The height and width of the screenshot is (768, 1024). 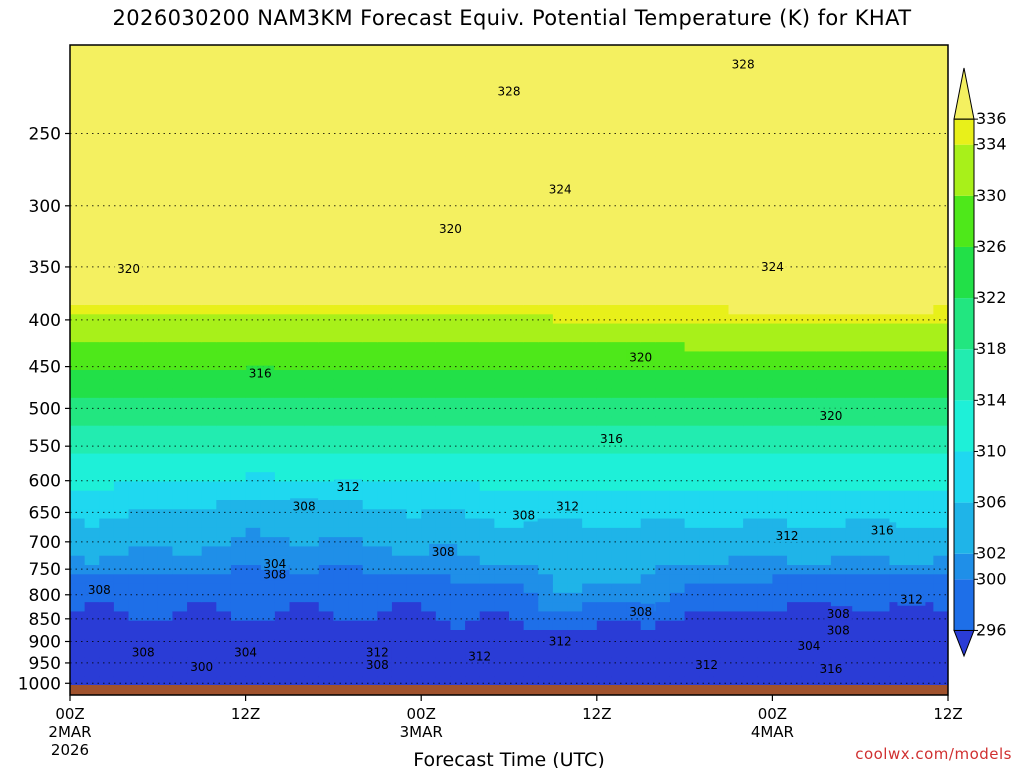 What do you see at coordinates (45, 134) in the screenshot?
I see `y-tick-label: 250` at bounding box center [45, 134].